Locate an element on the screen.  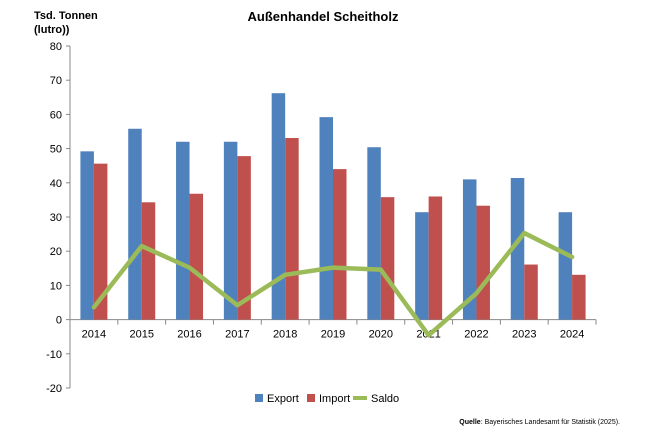
x-tick-label: 2023 is located at coordinates (524, 335).